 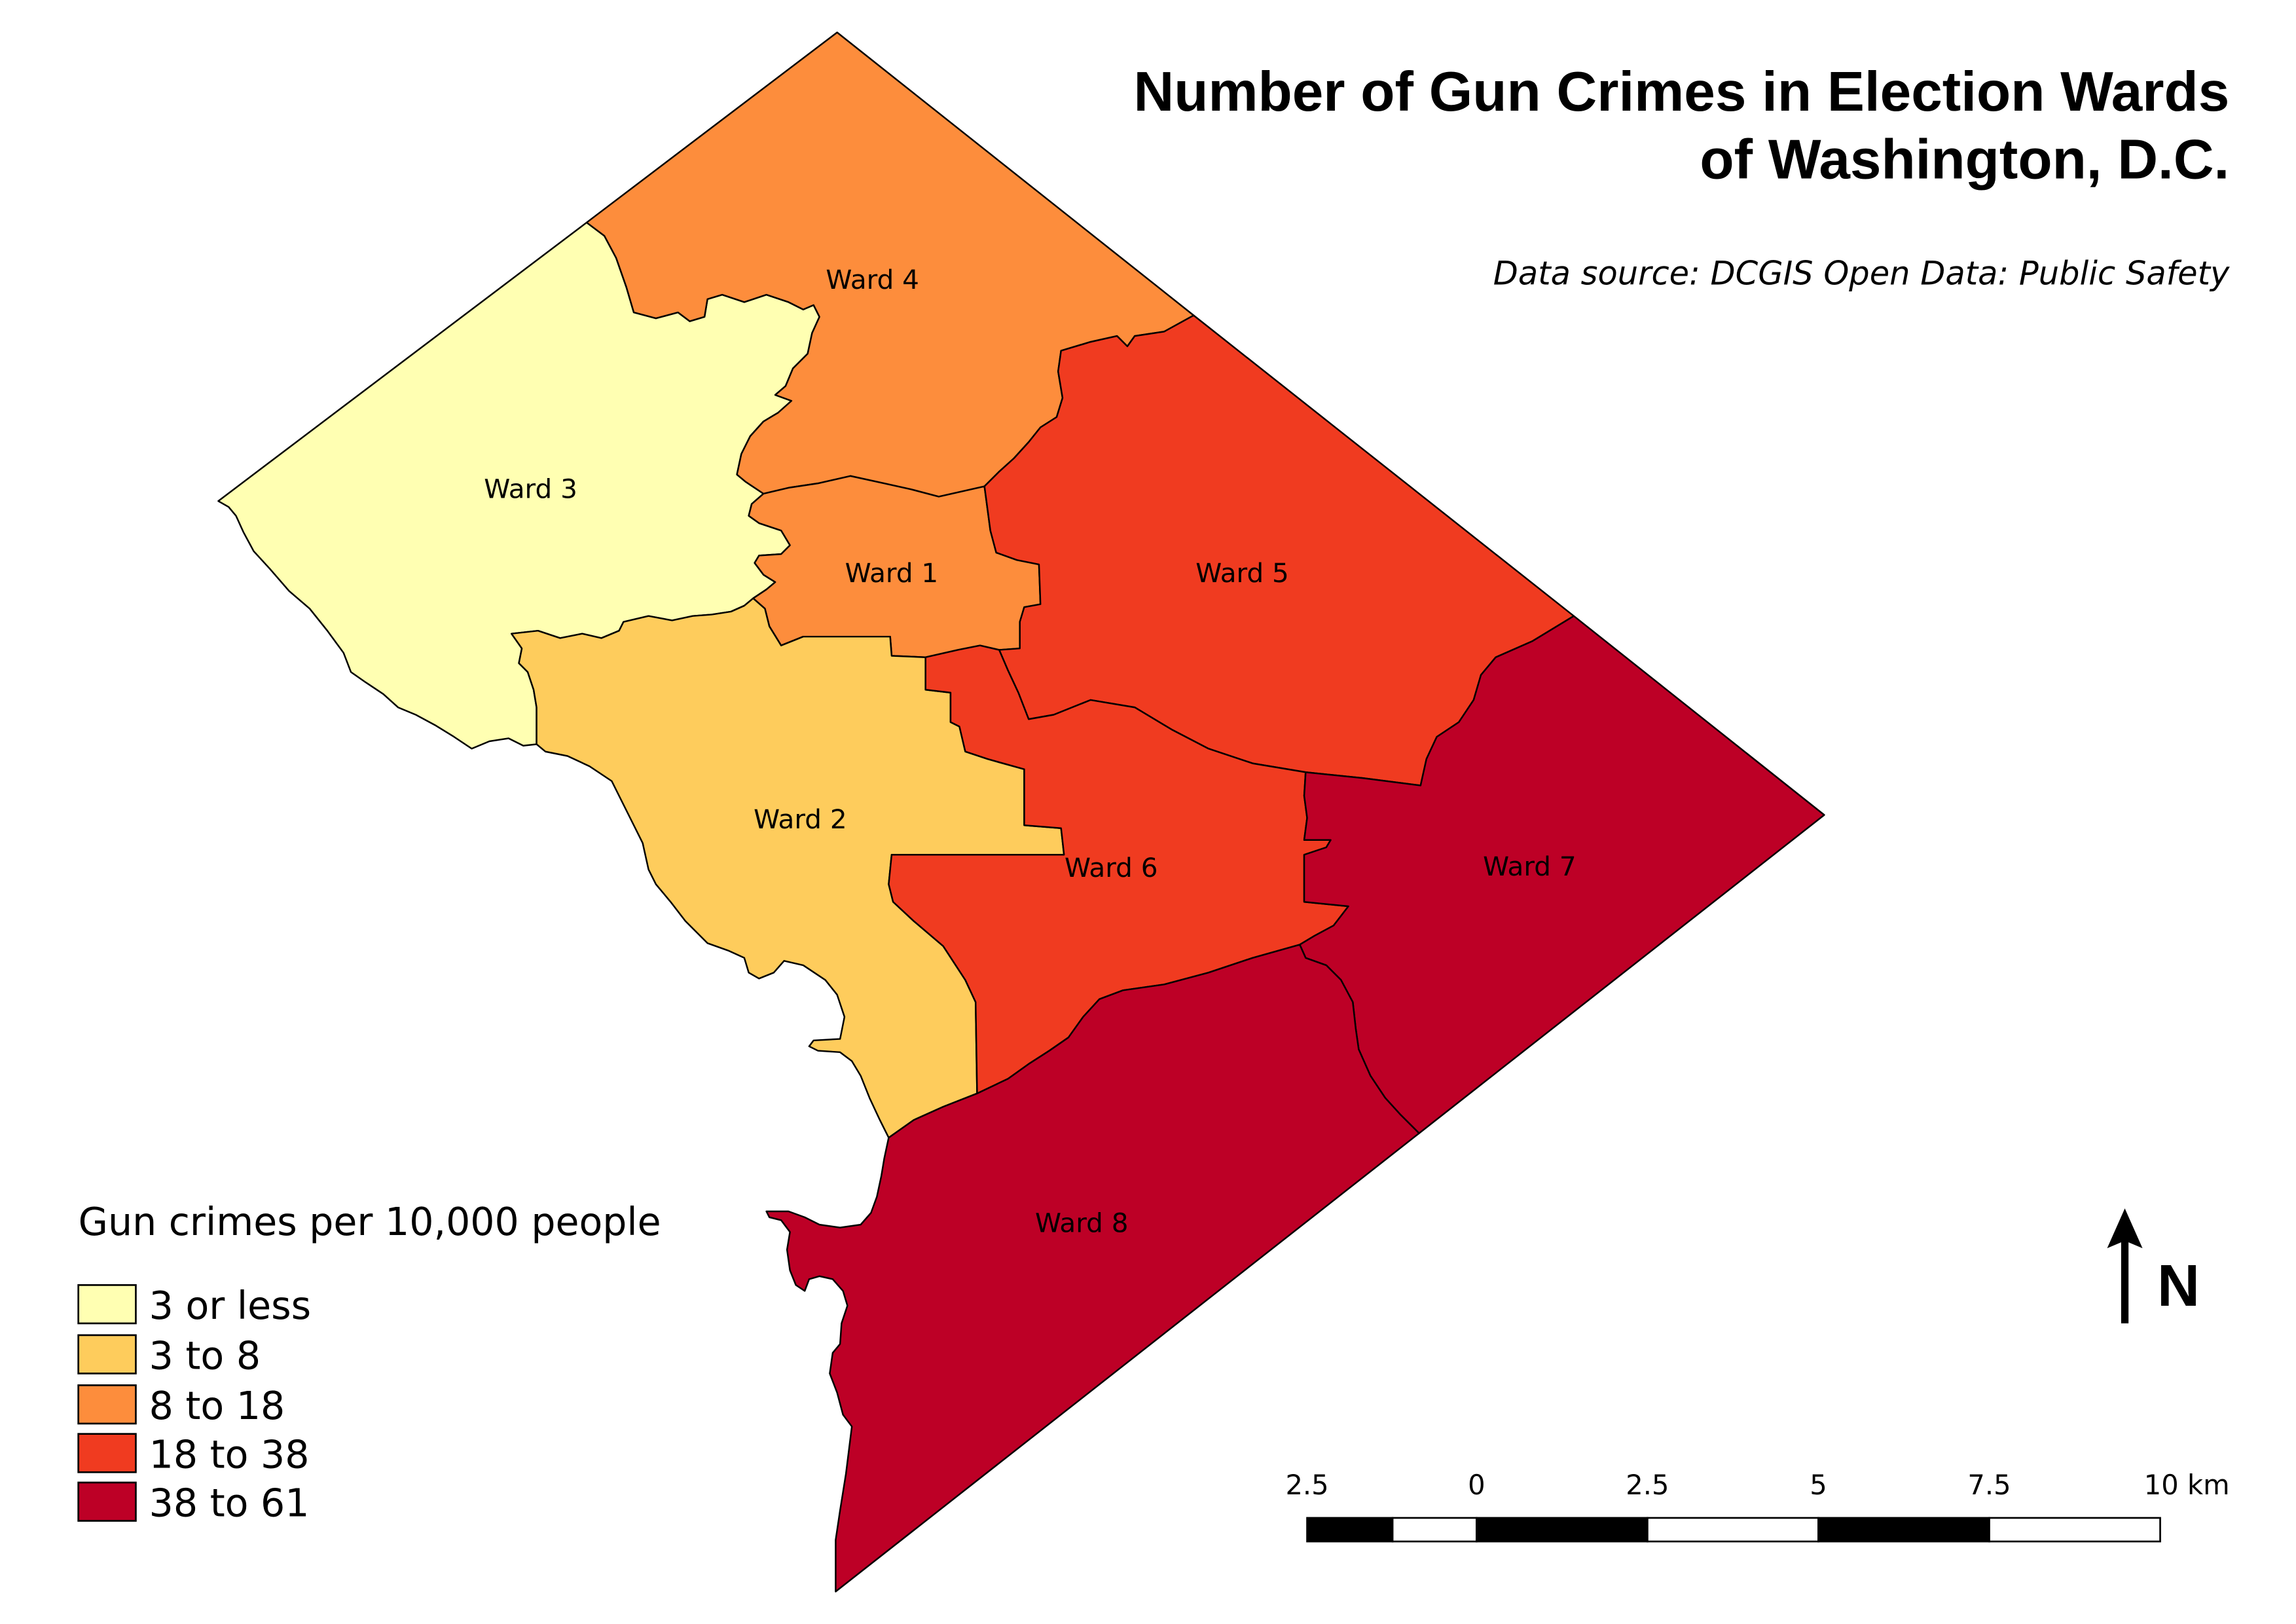 I want to click on ward-6-label: Ward 6, so click(x=1111, y=867).